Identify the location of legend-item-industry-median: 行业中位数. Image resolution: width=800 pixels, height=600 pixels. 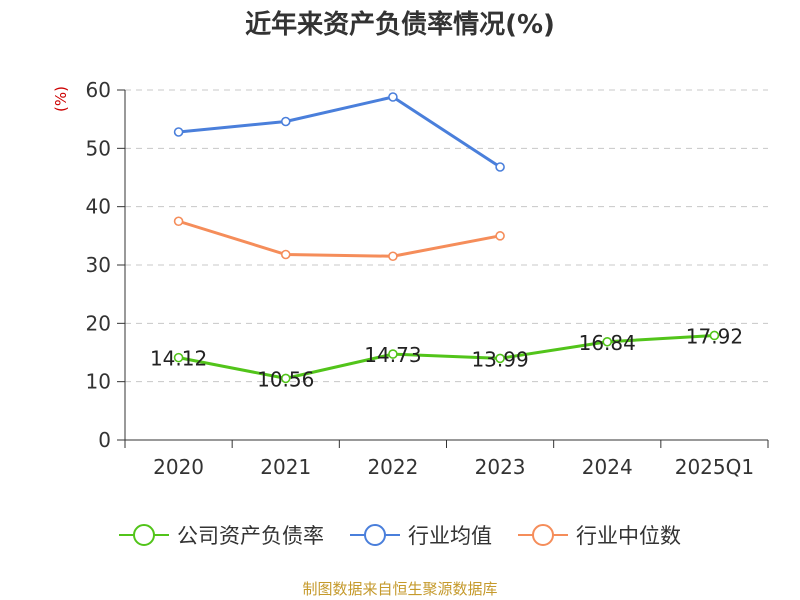
(599, 535).